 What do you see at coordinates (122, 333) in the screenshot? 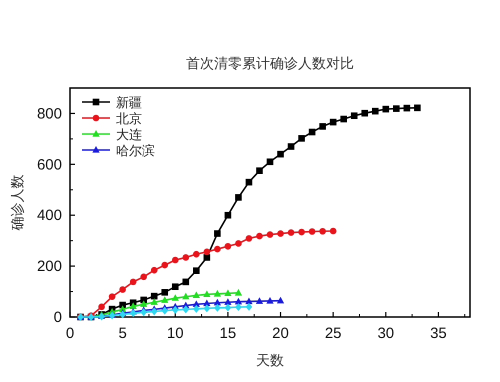
I see `x-tick-label: 5` at bounding box center [122, 333].